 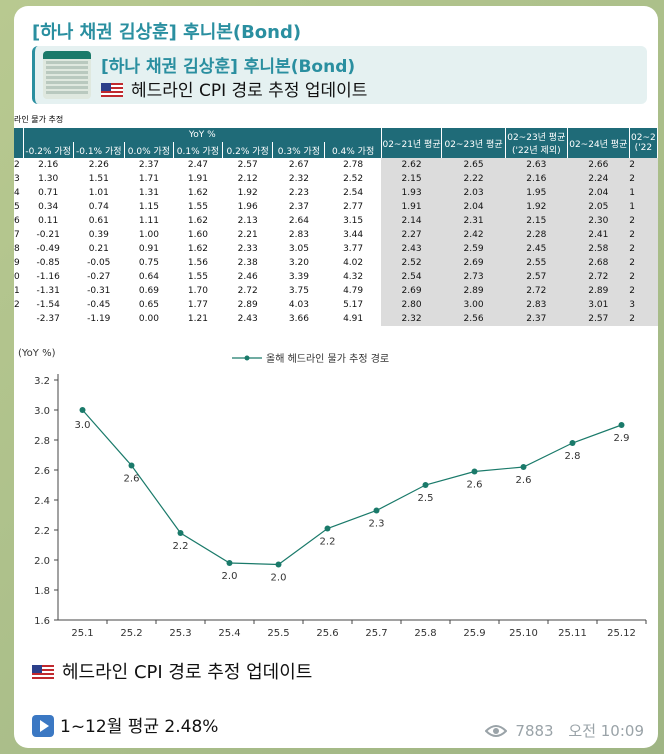 I want to click on table-cell: 2.37, so click(x=148, y=165).